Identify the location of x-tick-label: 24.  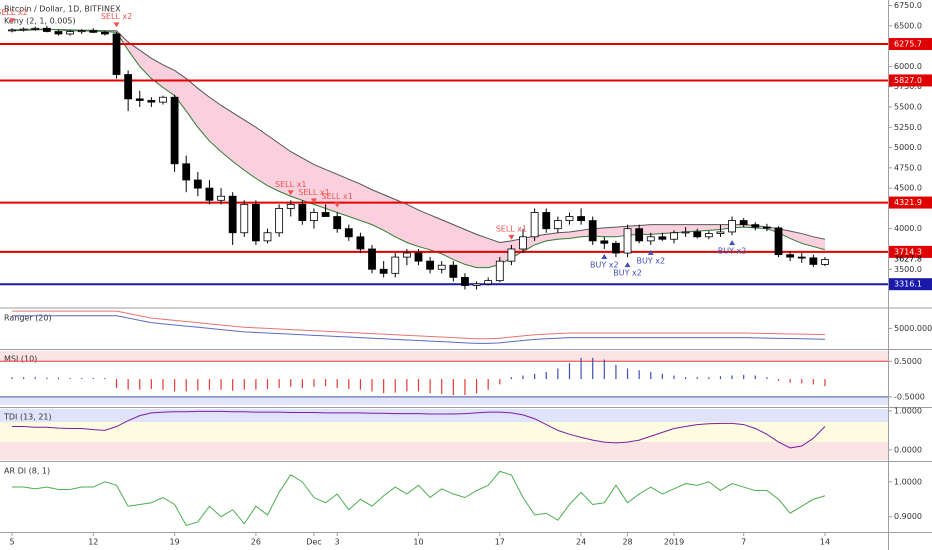
(581, 542).